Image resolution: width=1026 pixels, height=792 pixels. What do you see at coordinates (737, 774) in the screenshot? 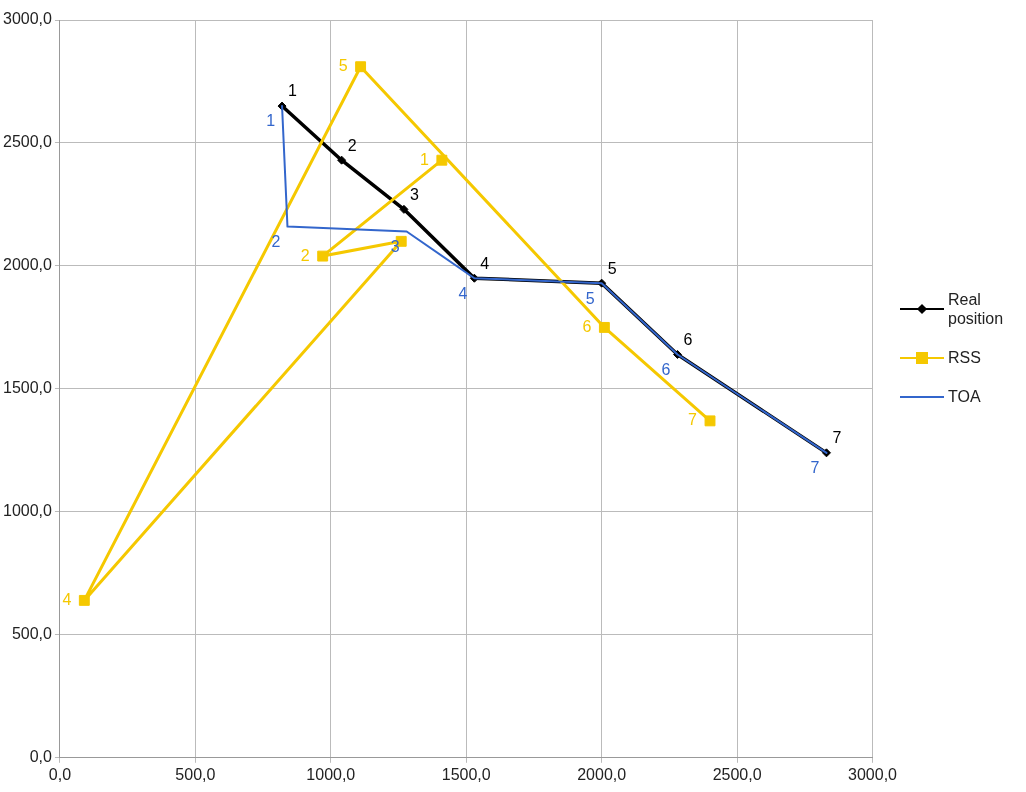
I see `x-tick-label: 2500,0` at bounding box center [737, 774].